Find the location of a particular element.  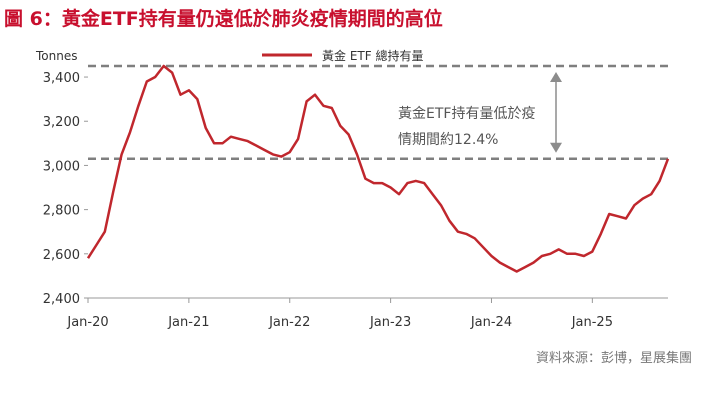

x-tick-label: Jan-23 is located at coordinates (390, 322).